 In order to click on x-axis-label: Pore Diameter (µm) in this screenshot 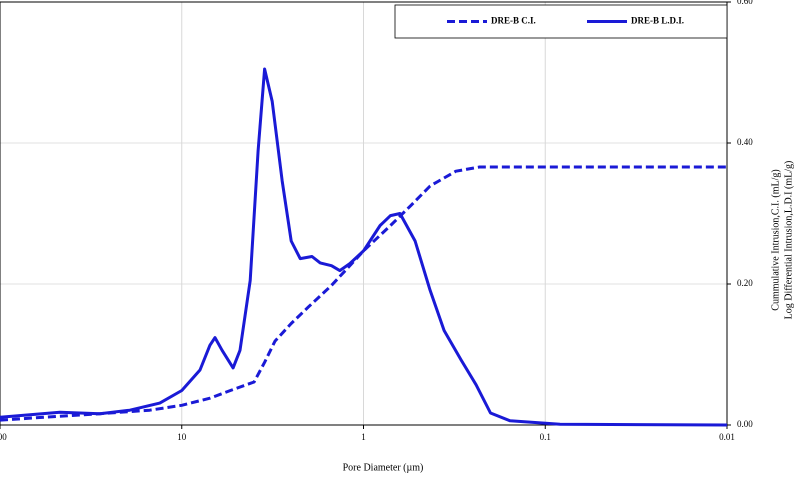, I will do `click(383, 467)`.